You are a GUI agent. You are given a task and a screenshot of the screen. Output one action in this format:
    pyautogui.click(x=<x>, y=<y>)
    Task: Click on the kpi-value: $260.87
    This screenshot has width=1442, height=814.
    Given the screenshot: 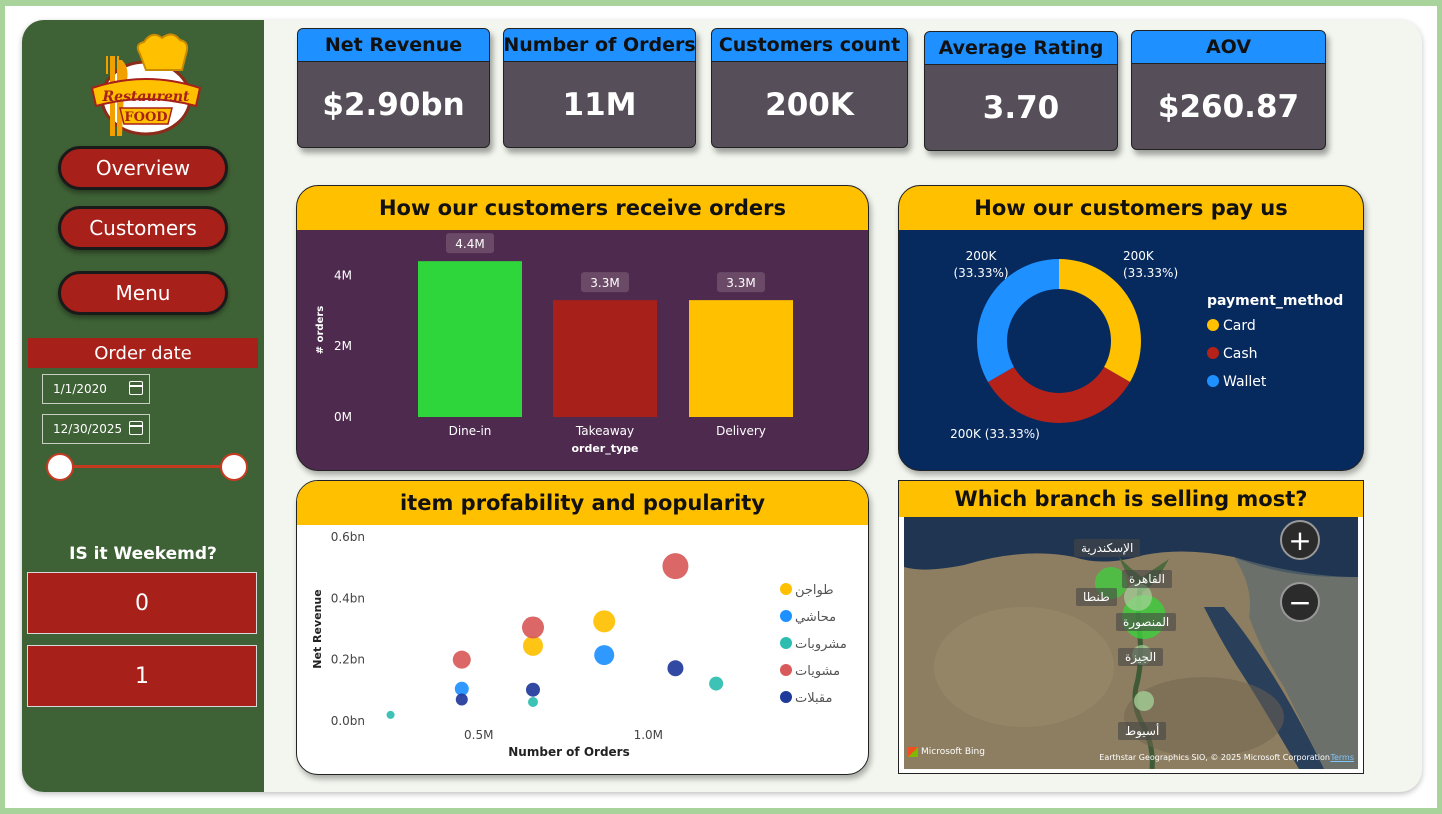 What is the action you would take?
    pyautogui.click(x=1228, y=106)
    